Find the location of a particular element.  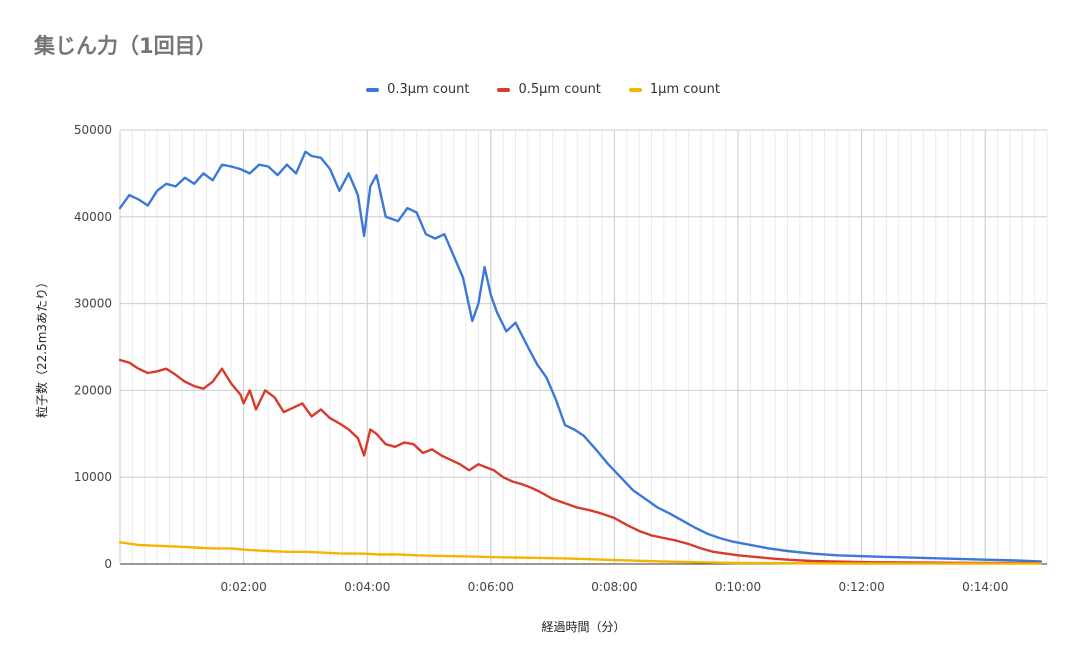

legend-swatch-0.5um is located at coordinates (504, 89).